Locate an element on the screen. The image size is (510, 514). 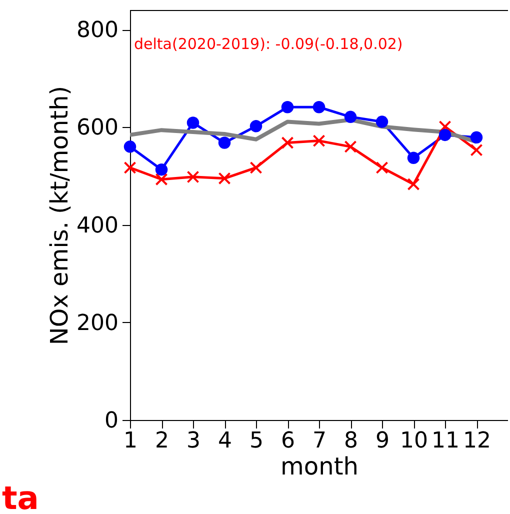
text: ta is located at coordinates (20, 496).